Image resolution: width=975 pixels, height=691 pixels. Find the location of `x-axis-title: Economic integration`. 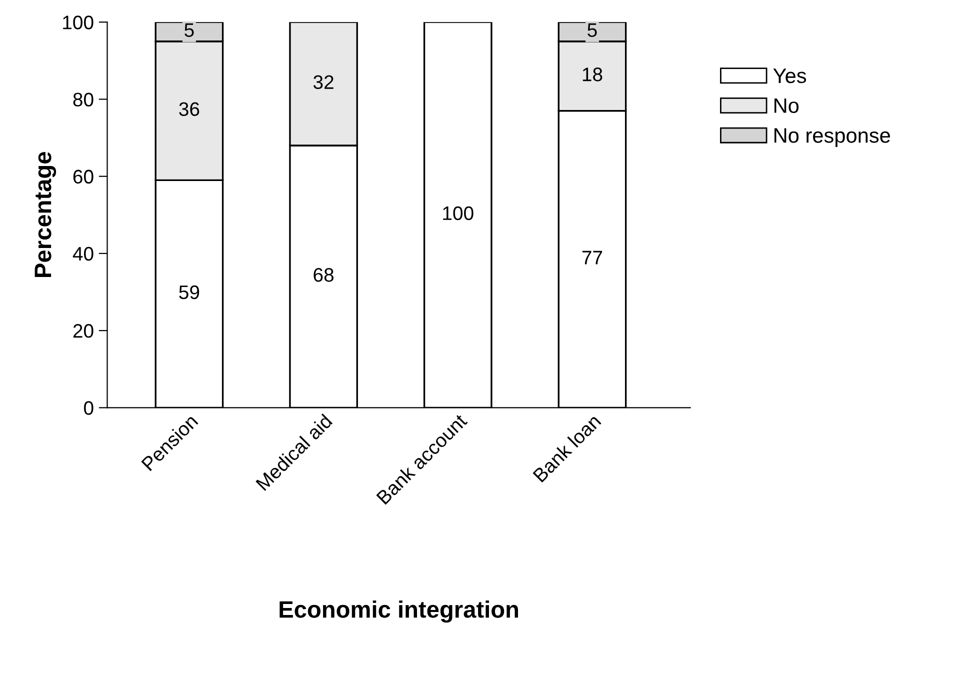

x-axis-title: Economic integration is located at coordinates (399, 611).